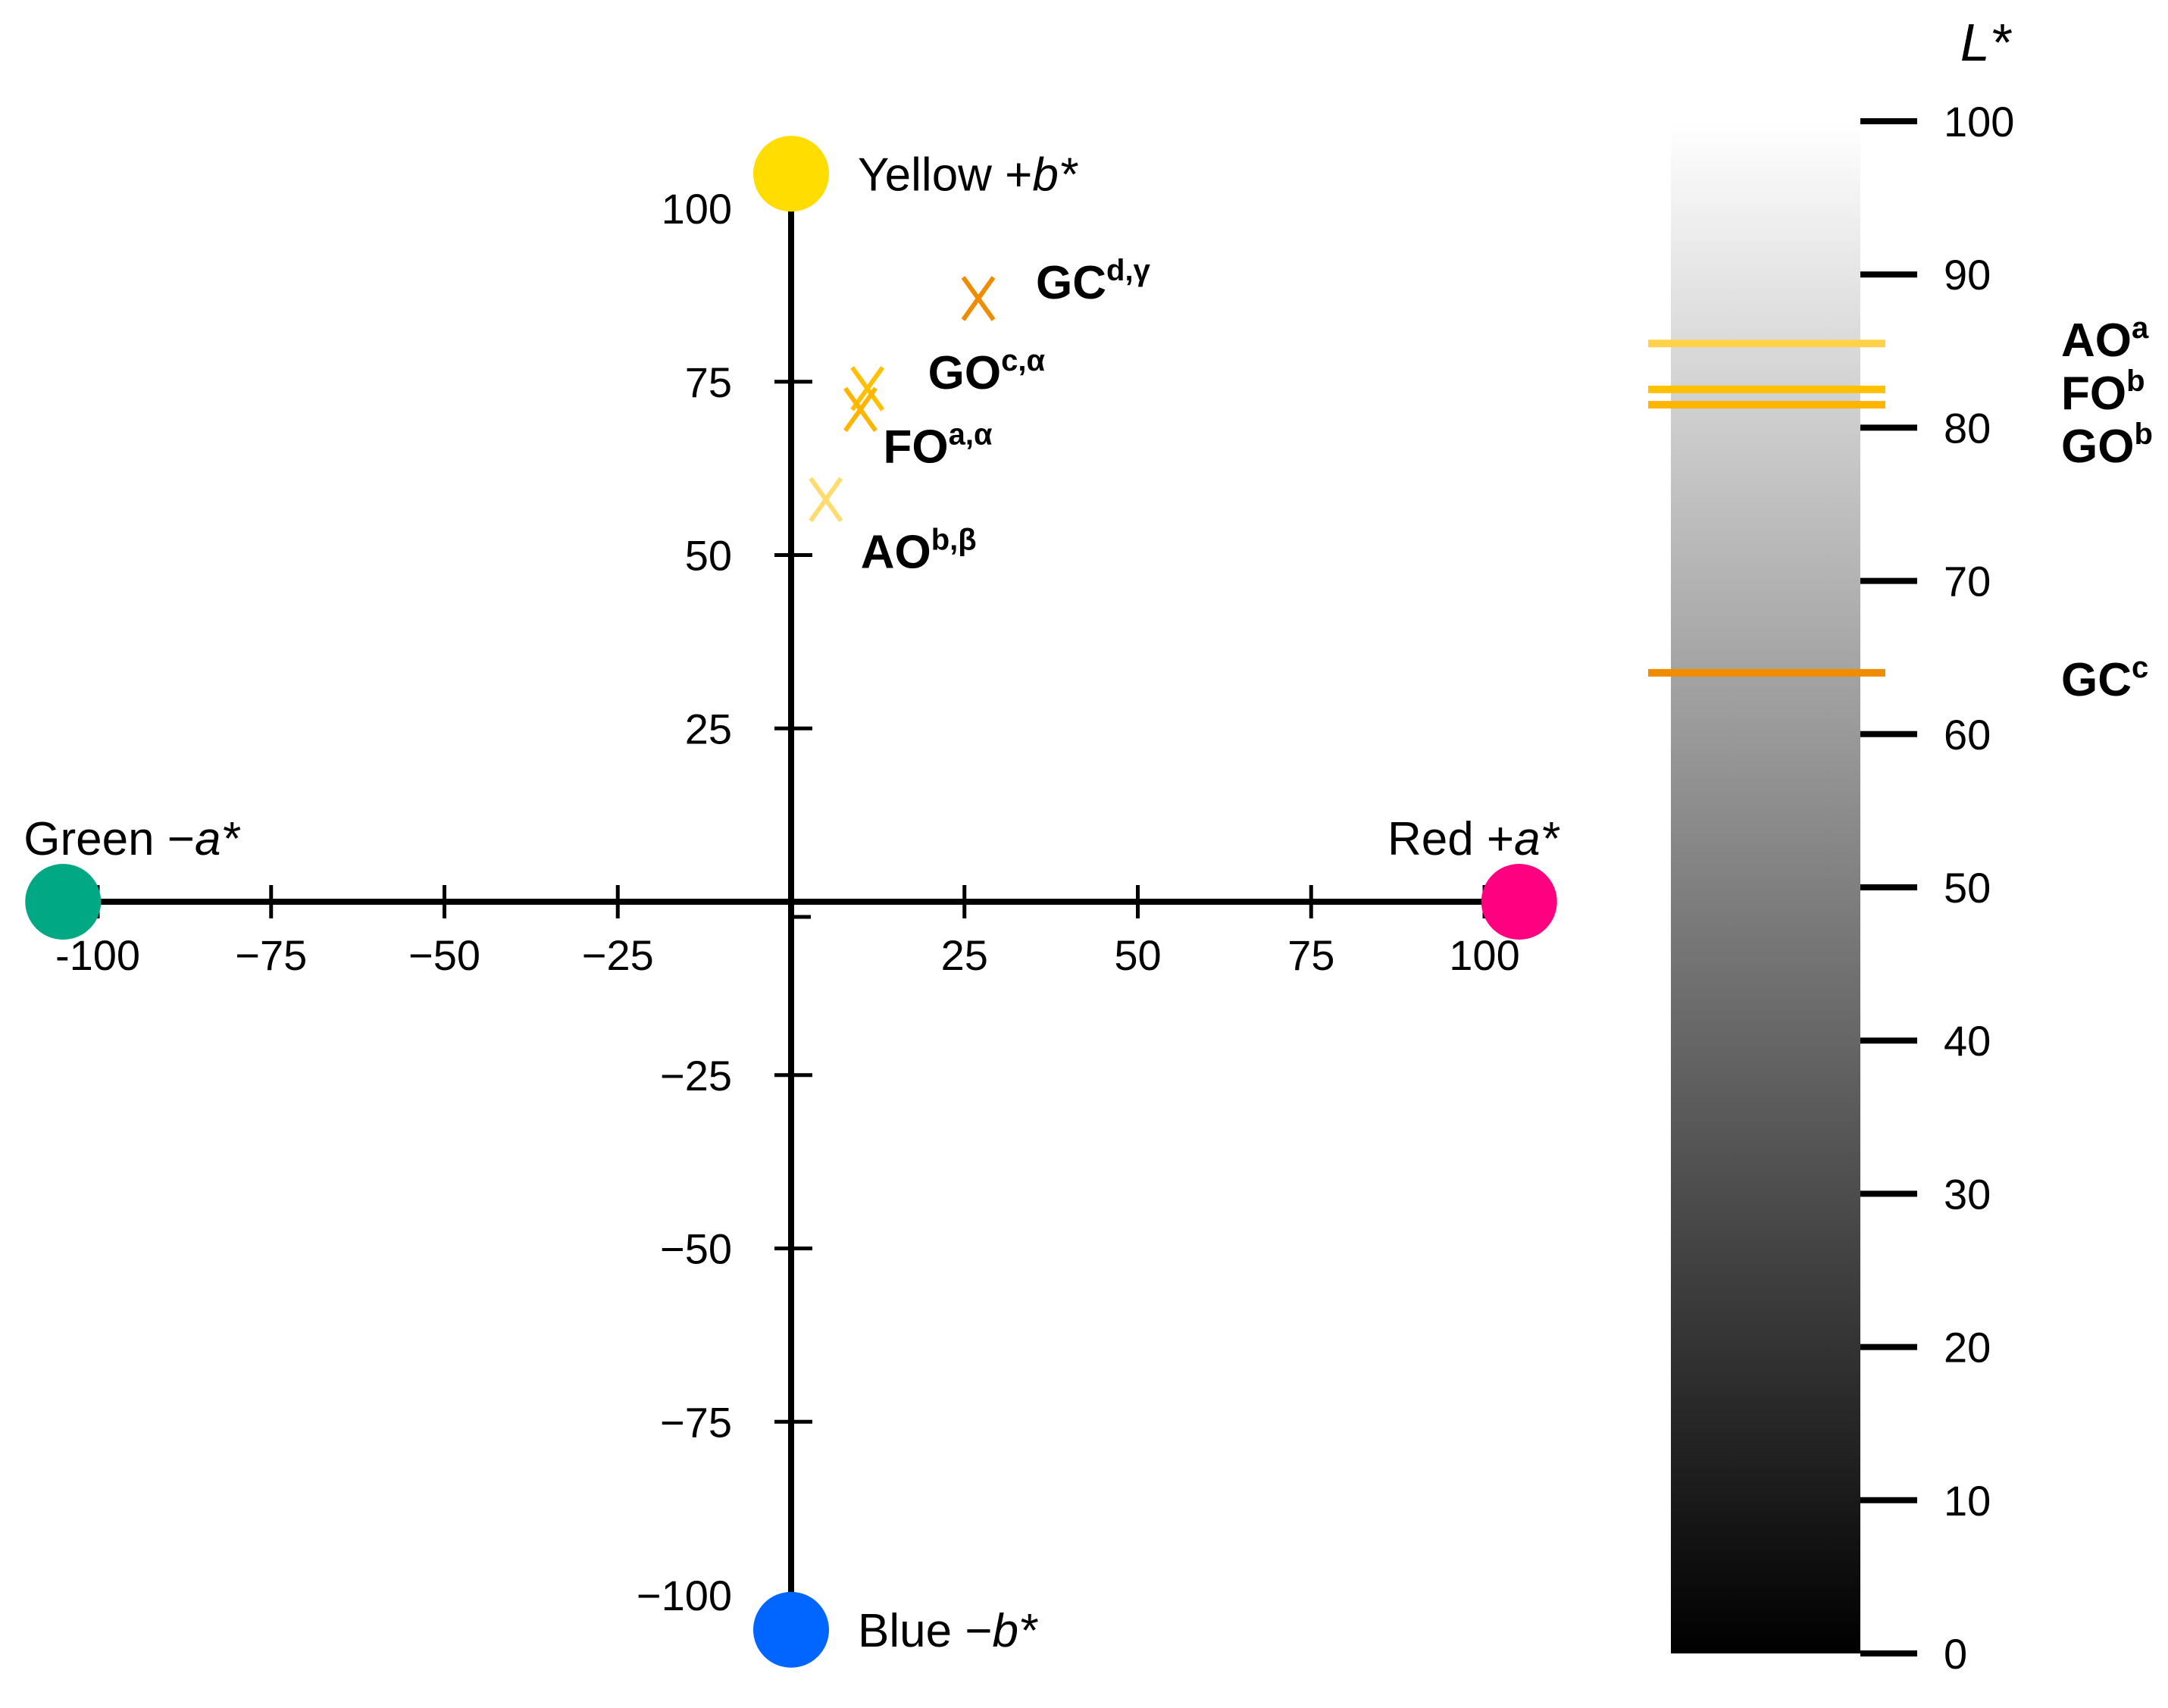 This screenshot has height=1708, width=2168. Describe the element at coordinates (708, 728) in the screenshot. I see `b-tick-label: 25` at that location.